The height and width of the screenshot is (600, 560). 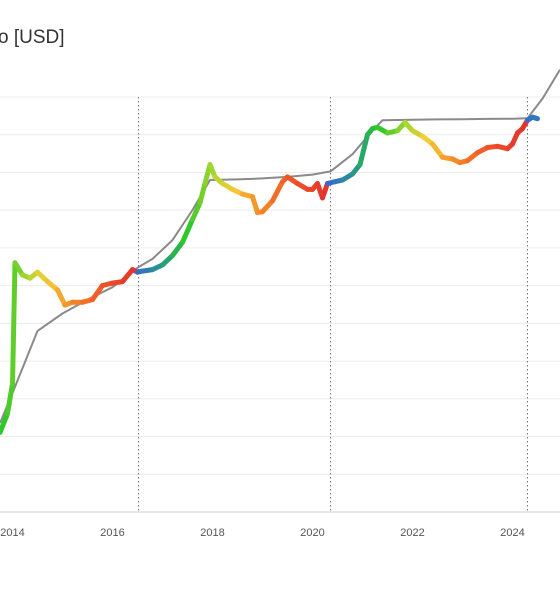 I want to click on x-tick-label: 2024, so click(x=512, y=533).